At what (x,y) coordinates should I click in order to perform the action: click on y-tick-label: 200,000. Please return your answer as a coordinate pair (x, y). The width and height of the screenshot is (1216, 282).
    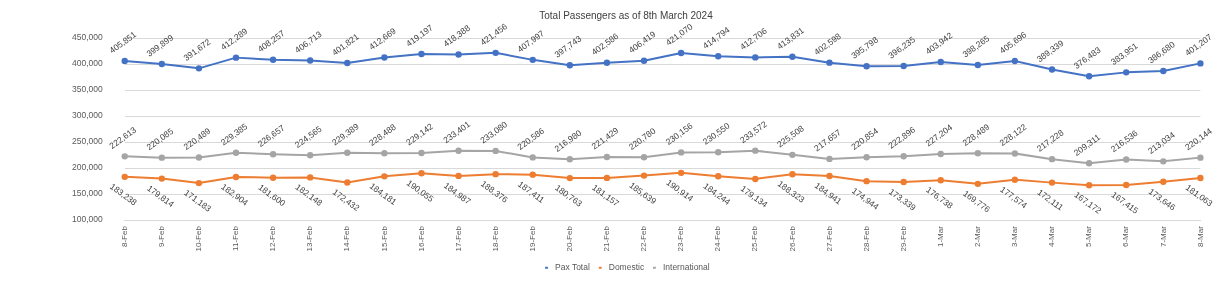
    Looking at the image, I should click on (87, 167).